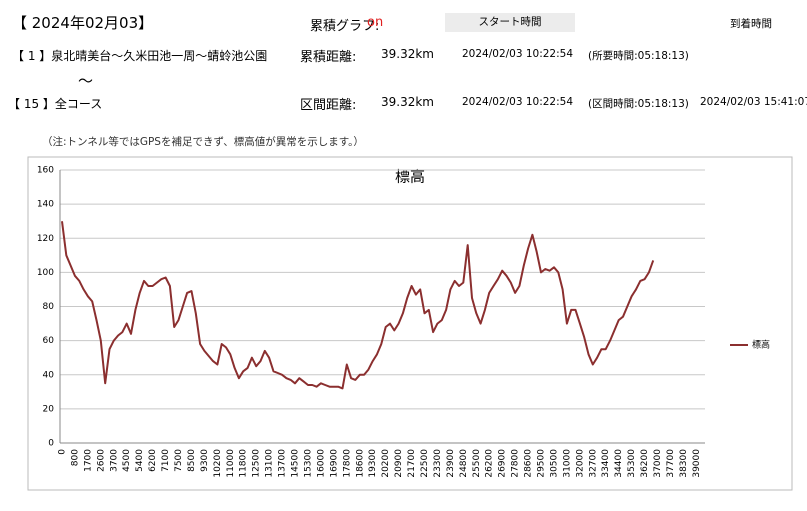 The height and width of the screenshot is (511, 807). Describe the element at coordinates (645, 463) in the screenshot. I see `x-tick-label: 36200` at that location.